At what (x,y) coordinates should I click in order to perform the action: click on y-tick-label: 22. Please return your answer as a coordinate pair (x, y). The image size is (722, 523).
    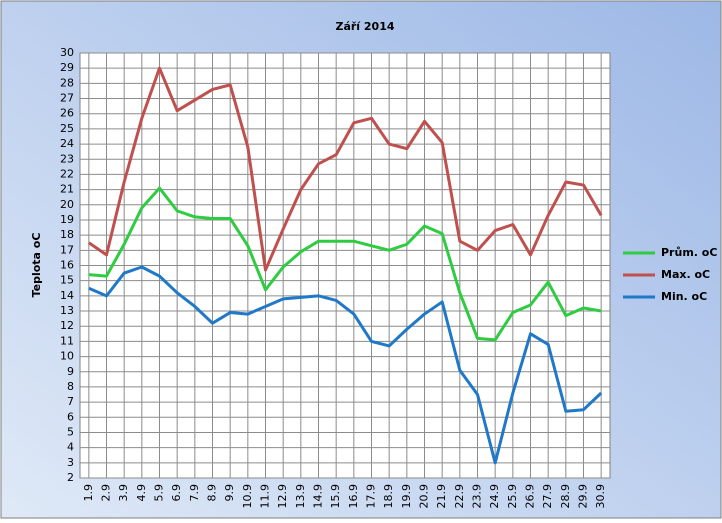
    Looking at the image, I should click on (67, 173).